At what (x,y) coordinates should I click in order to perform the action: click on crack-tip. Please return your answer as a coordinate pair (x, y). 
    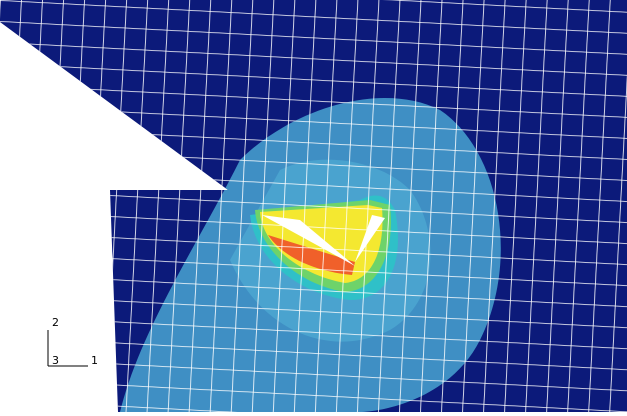
    Looking at the image, I should click on (370, 238).